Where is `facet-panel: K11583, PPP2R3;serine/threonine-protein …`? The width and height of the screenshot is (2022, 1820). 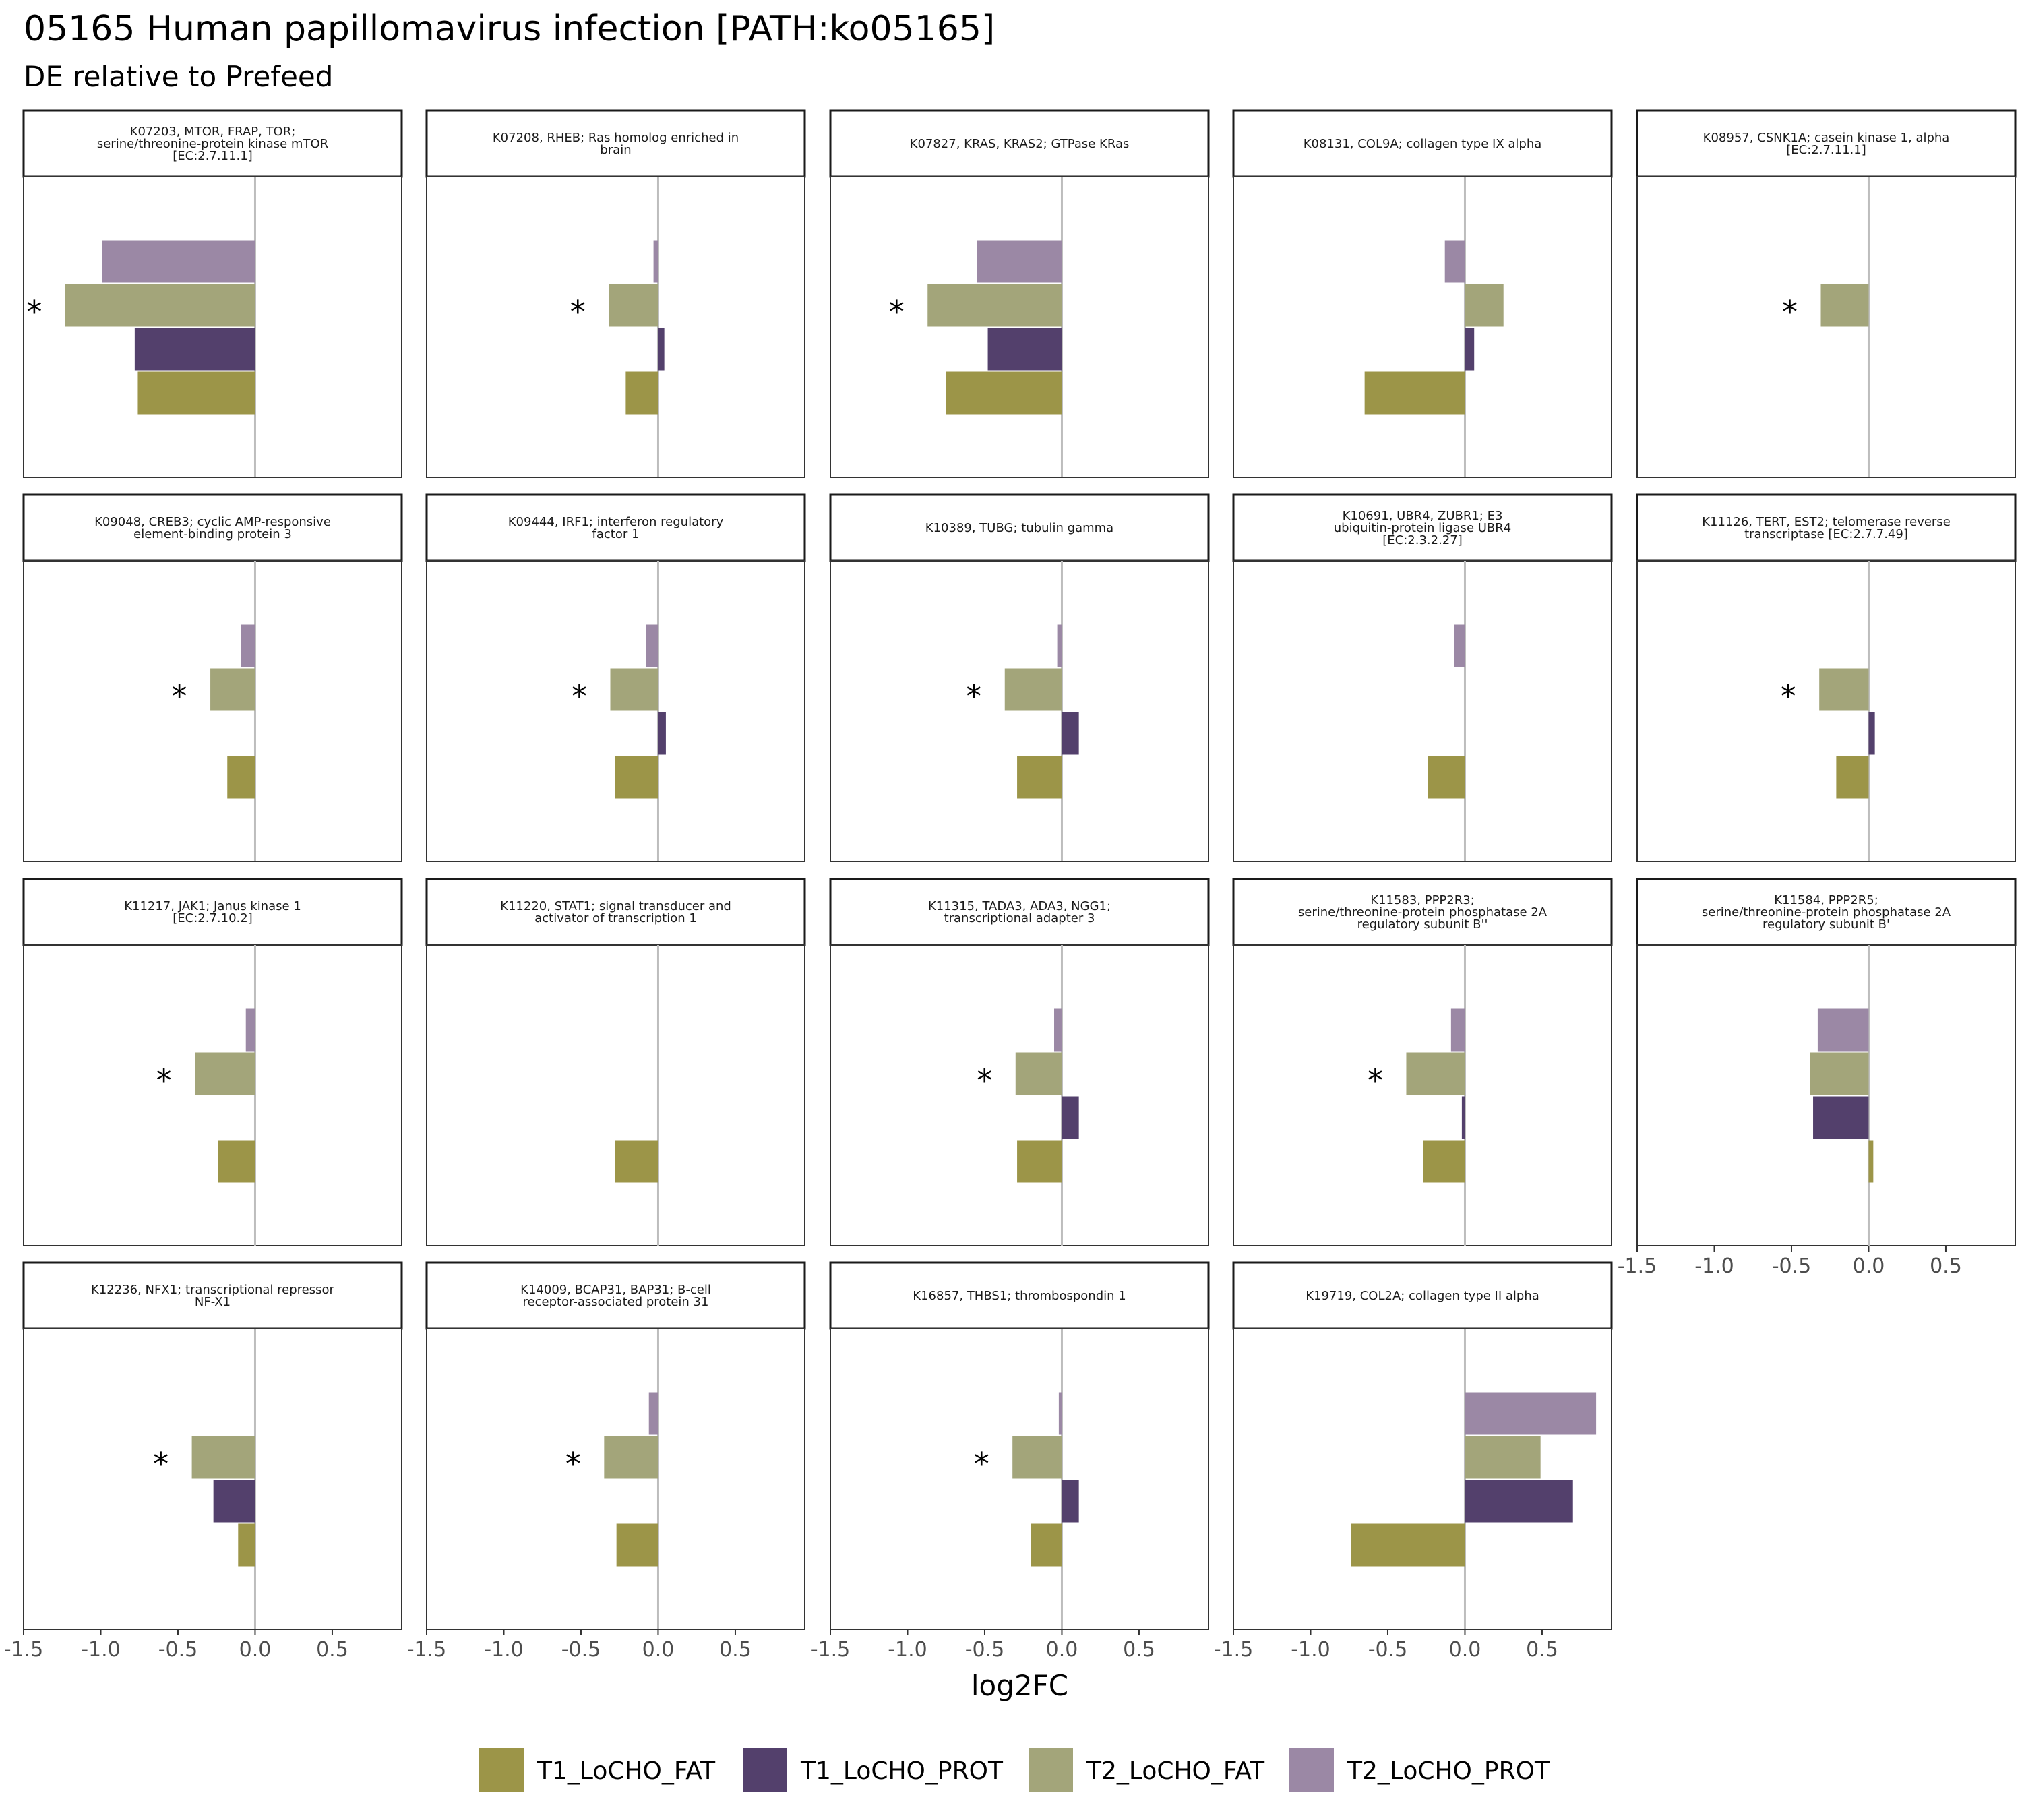 facet-panel: K11583, PPP2R3;serine/threonine-protein … is located at coordinates (1422, 1062).